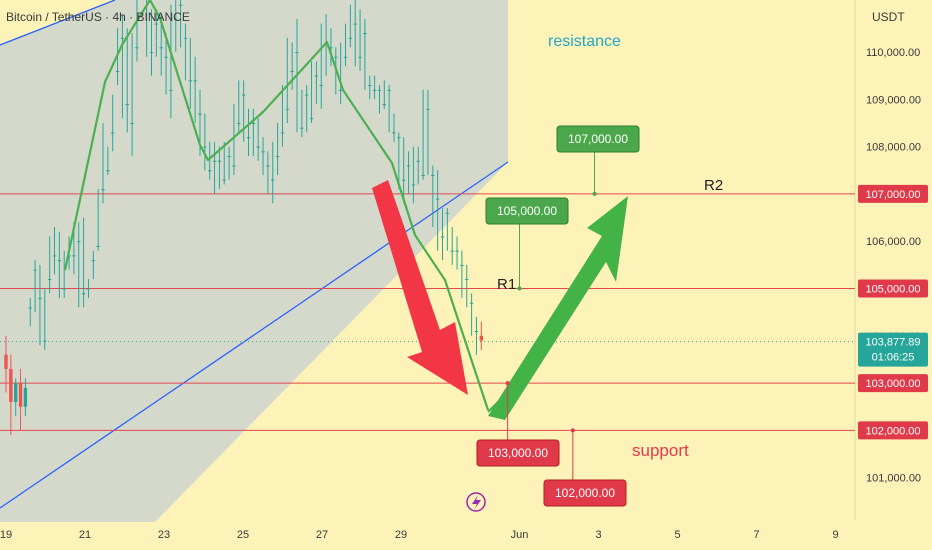 The width and height of the screenshot is (932, 550). What do you see at coordinates (401, 535) in the screenshot?
I see `x-tick-label: 29` at bounding box center [401, 535].